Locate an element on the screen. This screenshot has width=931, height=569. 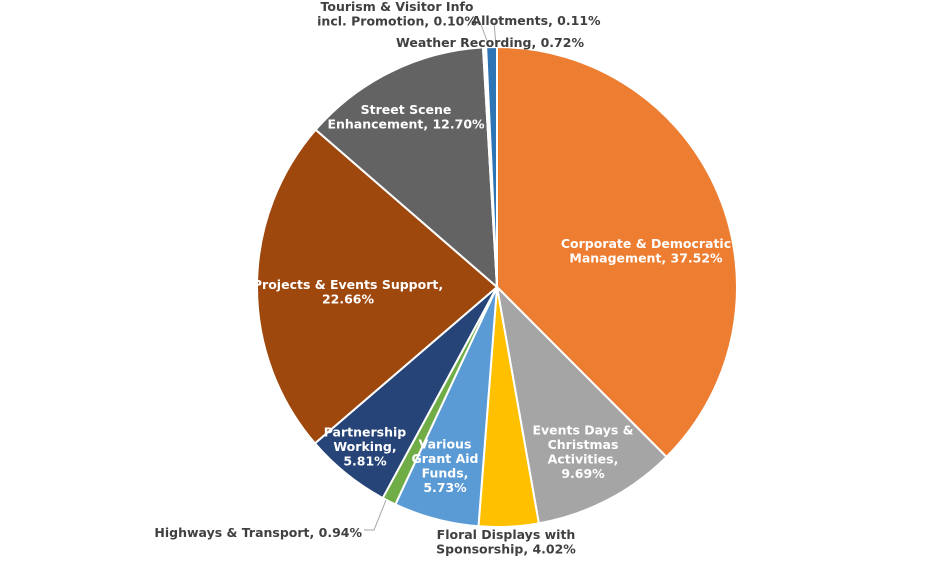
data-label-line: Events Days & is located at coordinates (582, 429).